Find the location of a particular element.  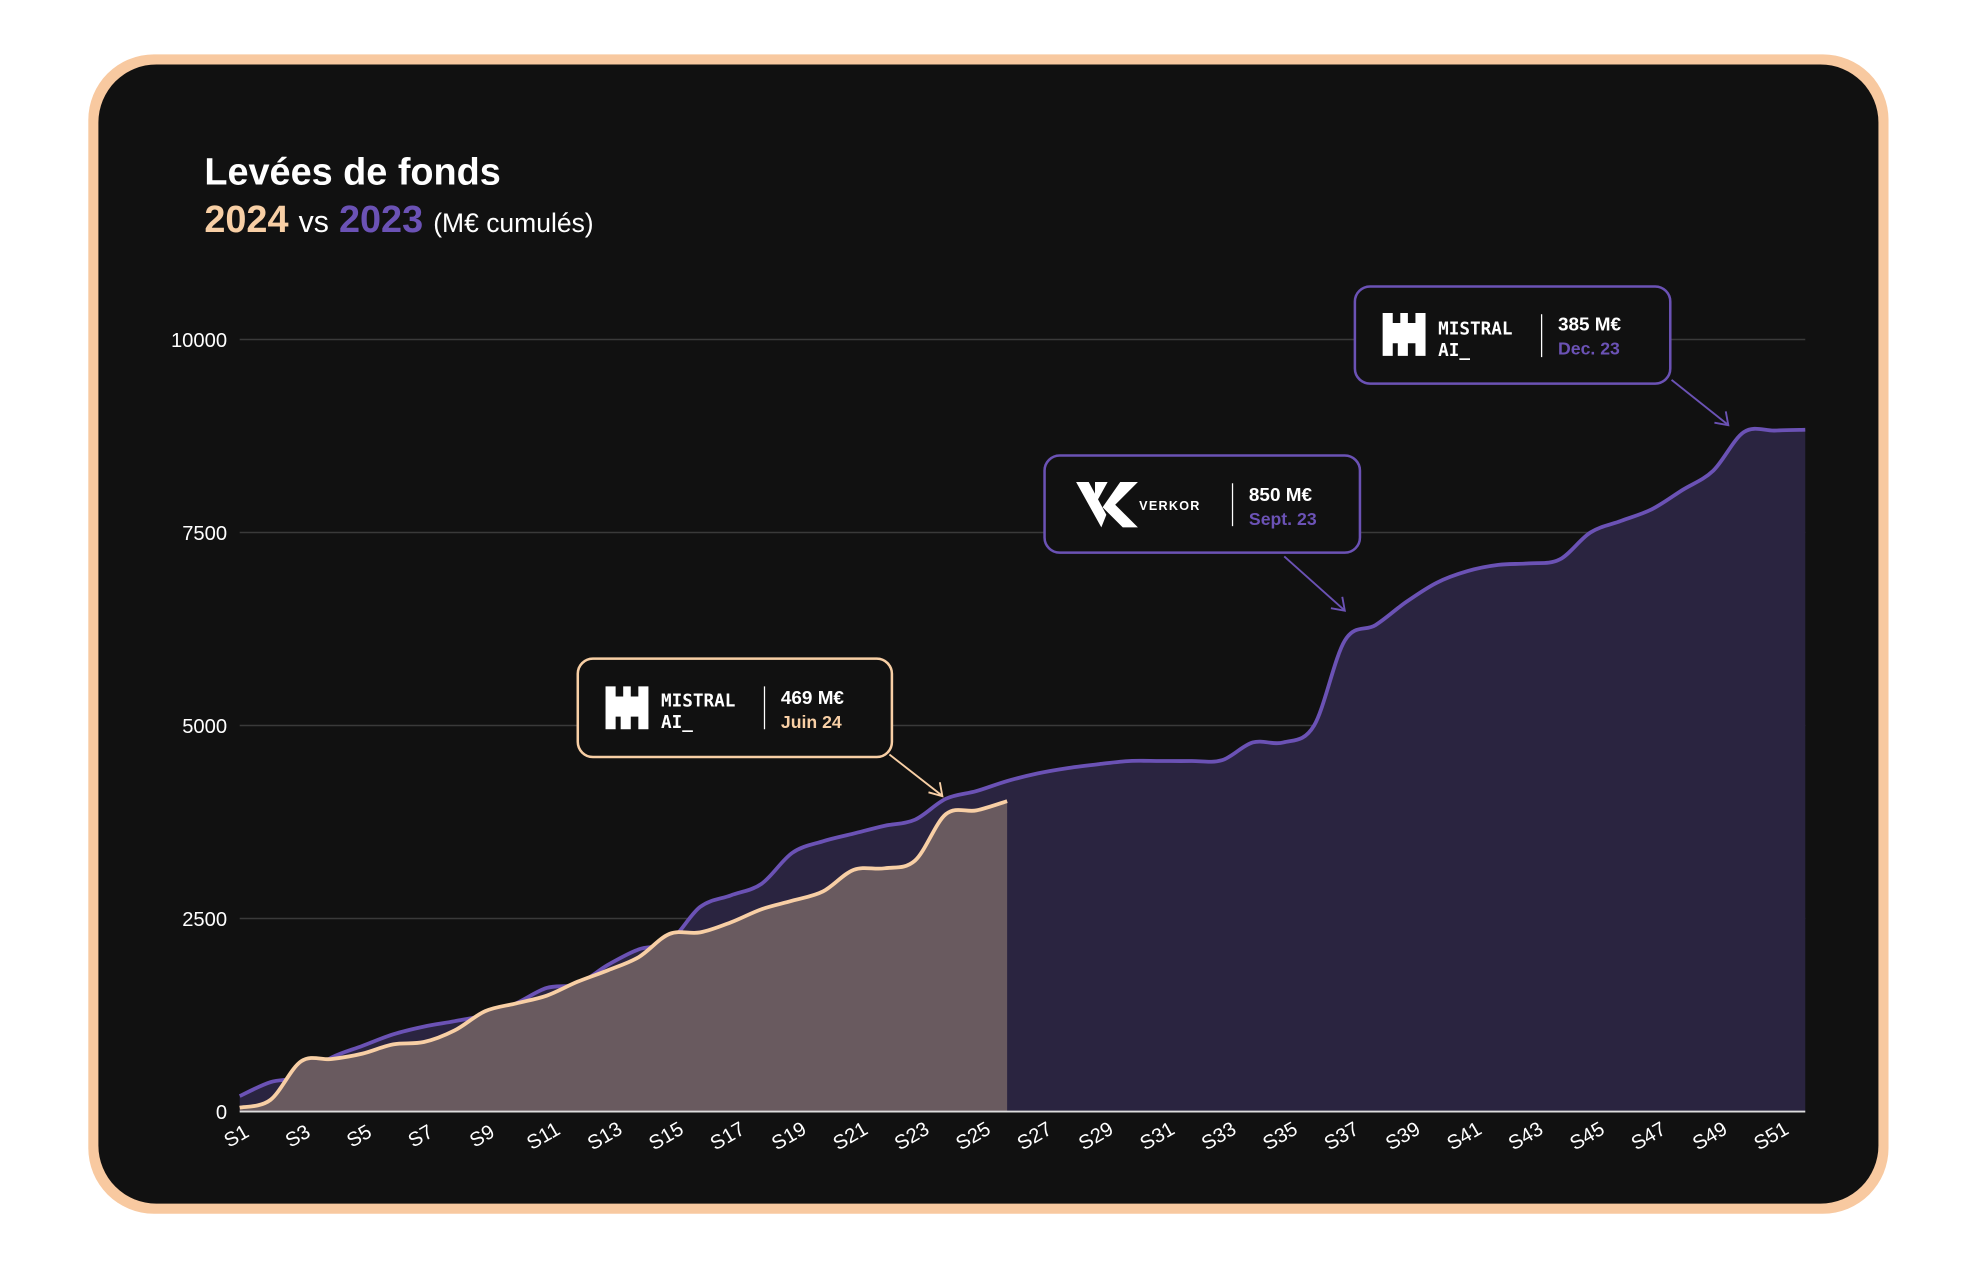

unit: (M€ cumulés) is located at coordinates (513, 223).